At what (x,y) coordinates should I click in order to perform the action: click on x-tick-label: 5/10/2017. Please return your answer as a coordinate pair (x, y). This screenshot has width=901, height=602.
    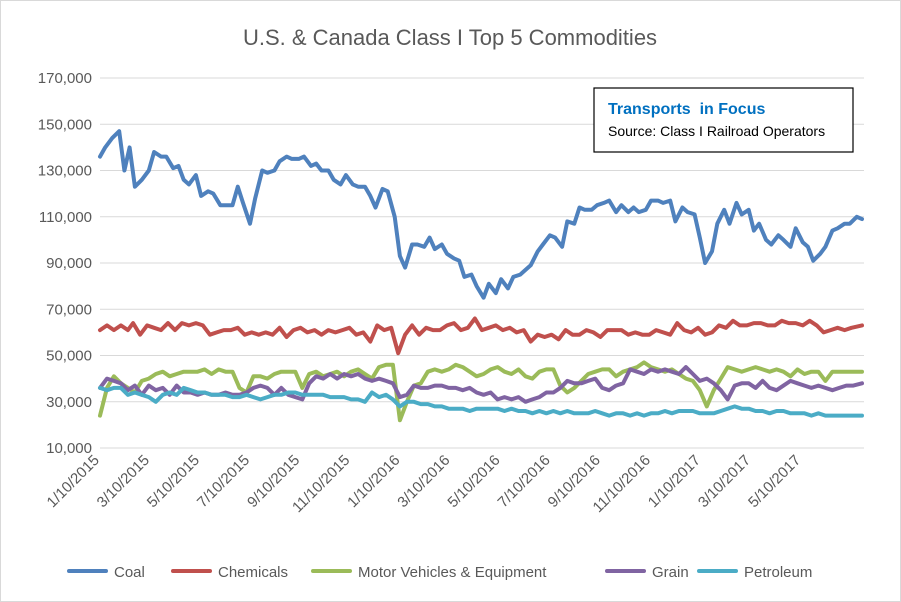
    Looking at the image, I should click on (774, 481).